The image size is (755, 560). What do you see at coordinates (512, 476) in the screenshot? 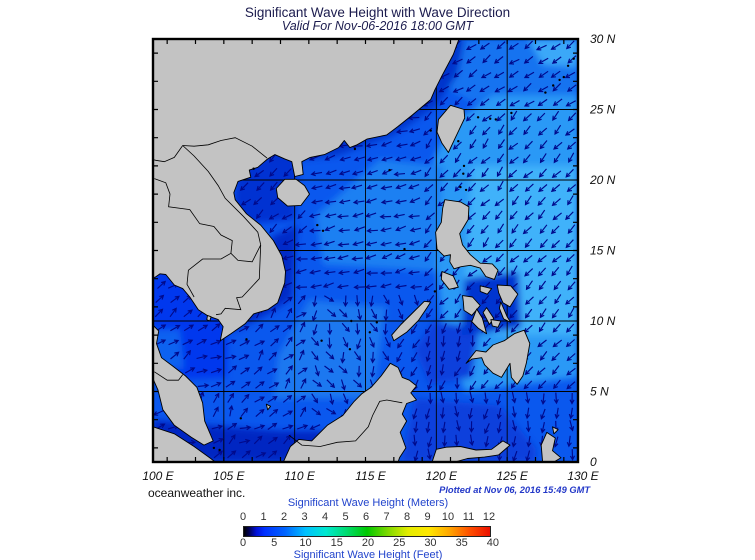
I see `svg-text: 125 E` at bounding box center [512, 476].